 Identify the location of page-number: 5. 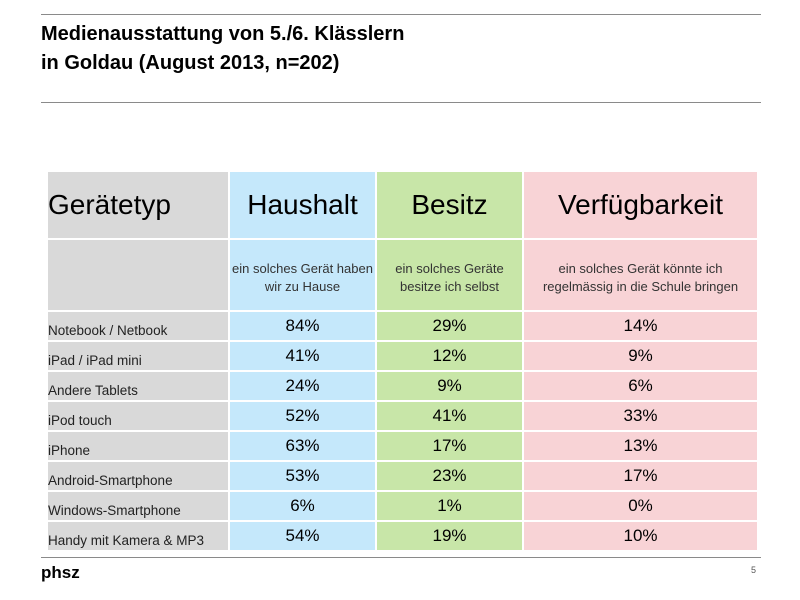
(754, 570).